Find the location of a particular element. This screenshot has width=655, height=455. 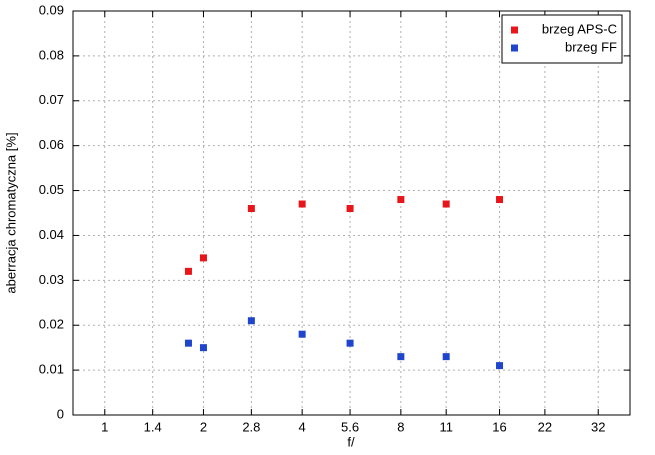

y-tick-label: 0.09 is located at coordinates (51, 9).